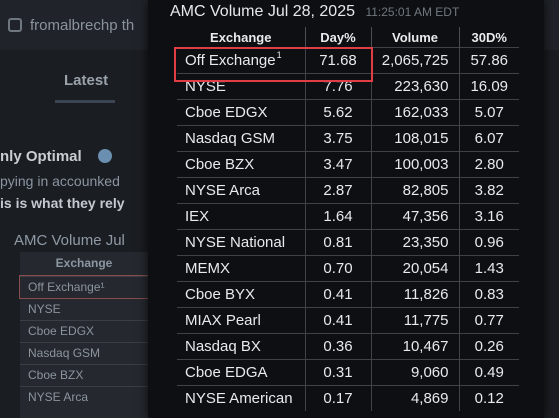  What do you see at coordinates (338, 112) in the screenshot?
I see `cell-day-pct: 5.62` at bounding box center [338, 112].